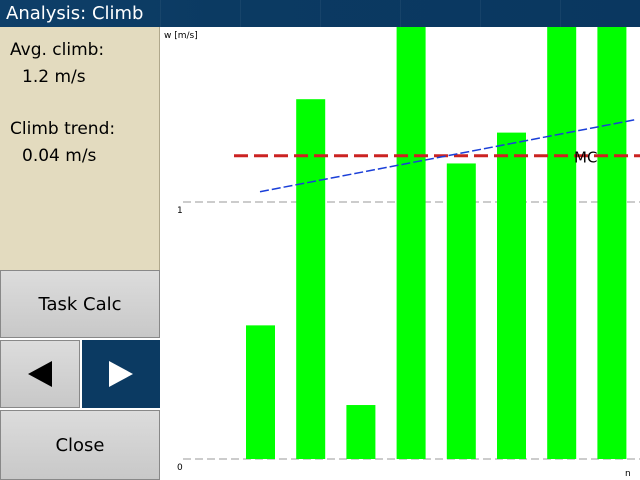 The width and height of the screenshot is (640, 480). I want to click on avg-climb-label: Avg. climb:, so click(57, 50).